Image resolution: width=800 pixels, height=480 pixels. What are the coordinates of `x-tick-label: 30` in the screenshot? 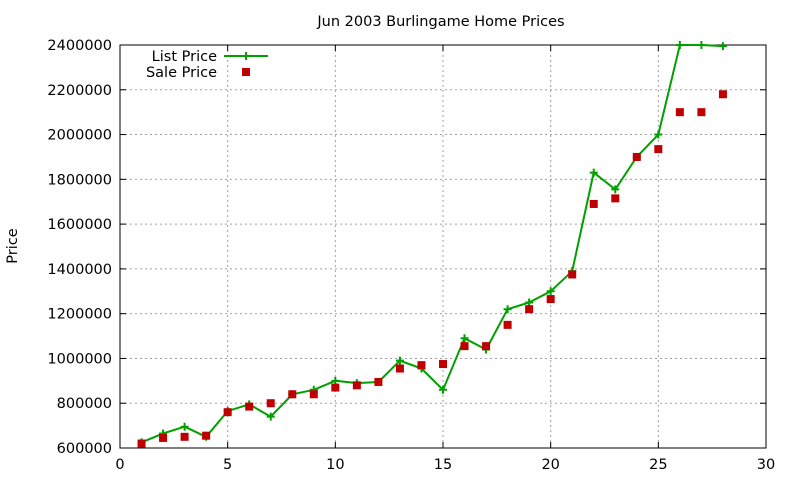 It's located at (766, 465).